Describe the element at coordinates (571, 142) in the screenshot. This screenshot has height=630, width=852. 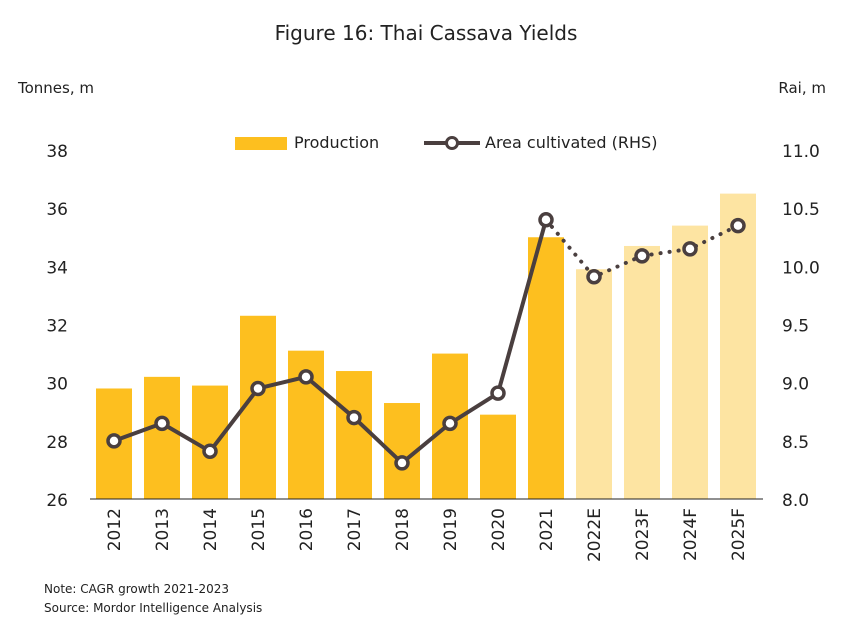
I see `legend-area-label: Area cultivated (RHS)` at that location.